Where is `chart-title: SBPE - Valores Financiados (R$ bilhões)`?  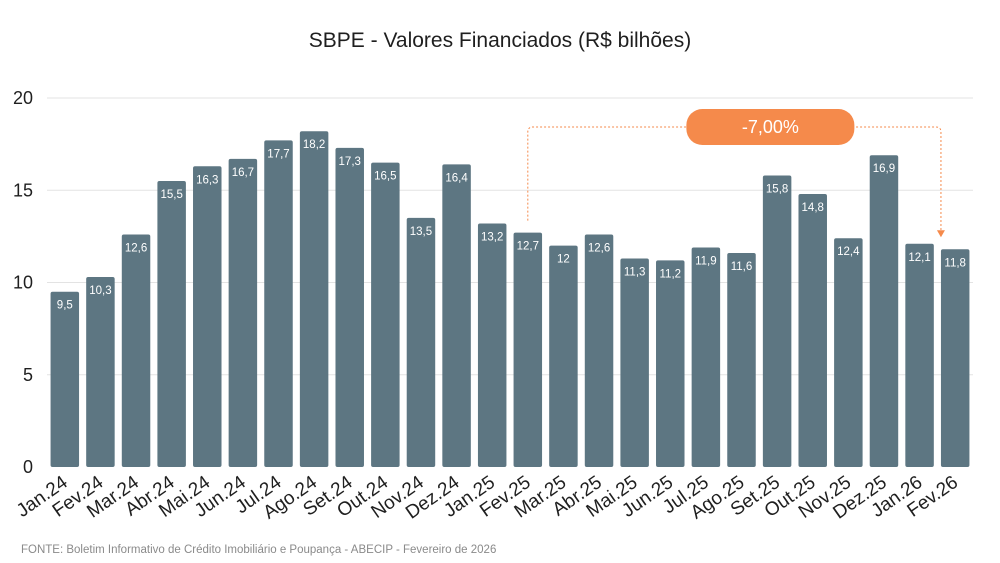
chart-title: SBPE - Valores Financiados (R$ bilhões) is located at coordinates (500, 40).